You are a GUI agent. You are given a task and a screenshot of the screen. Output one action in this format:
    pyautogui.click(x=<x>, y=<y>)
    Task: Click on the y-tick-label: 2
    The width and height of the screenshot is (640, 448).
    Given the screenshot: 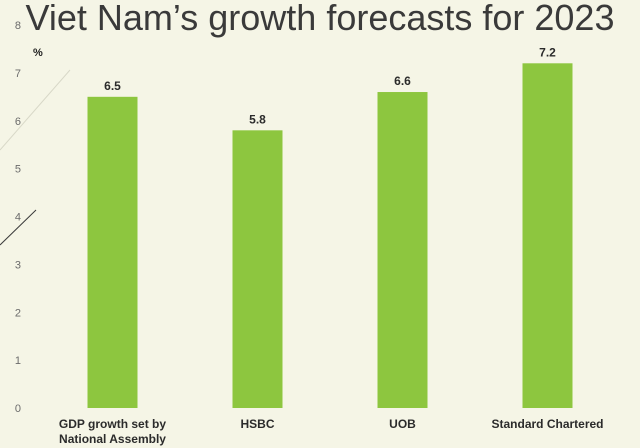 What is the action you would take?
    pyautogui.click(x=18, y=313)
    